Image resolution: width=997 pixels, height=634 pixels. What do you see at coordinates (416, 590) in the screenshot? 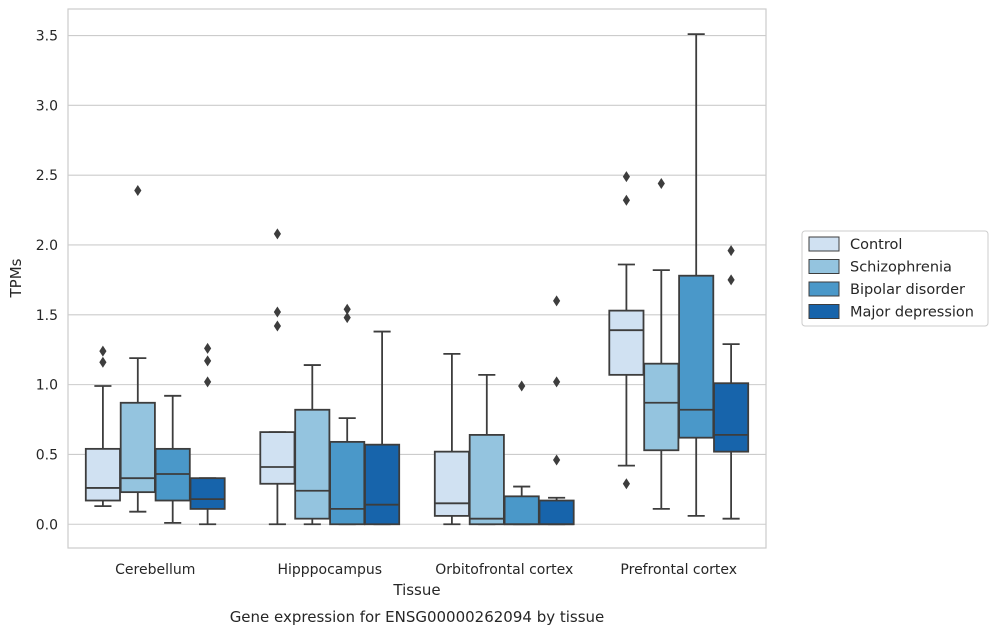
I see `x-axis-label: Tissue` at bounding box center [416, 590].